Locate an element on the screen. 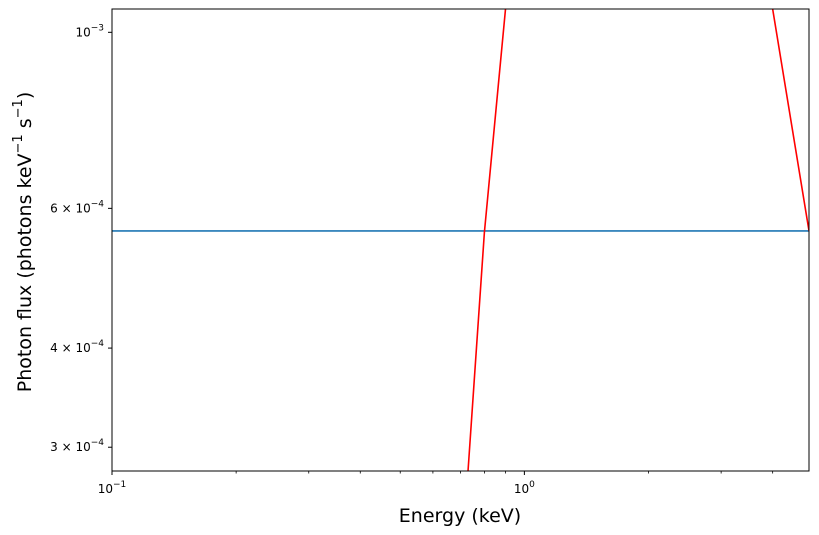  y-tick-label-3: 3 × 10⁻⁴ is located at coordinates (77, 446).